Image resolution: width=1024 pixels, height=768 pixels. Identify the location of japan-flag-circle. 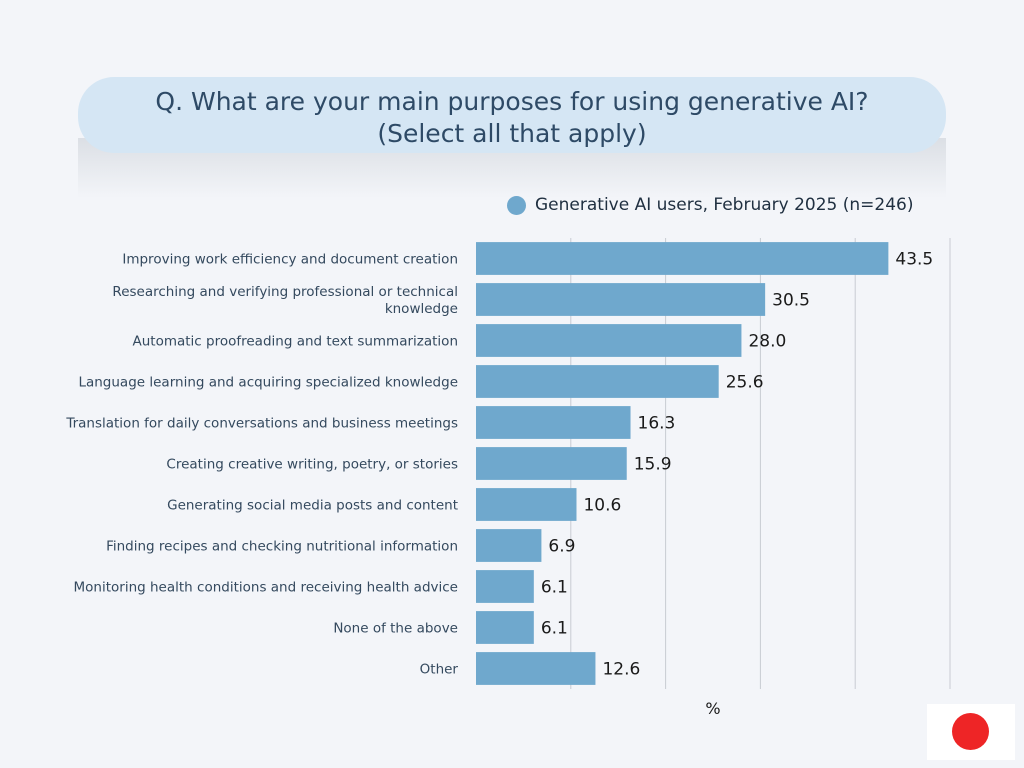
(970, 731).